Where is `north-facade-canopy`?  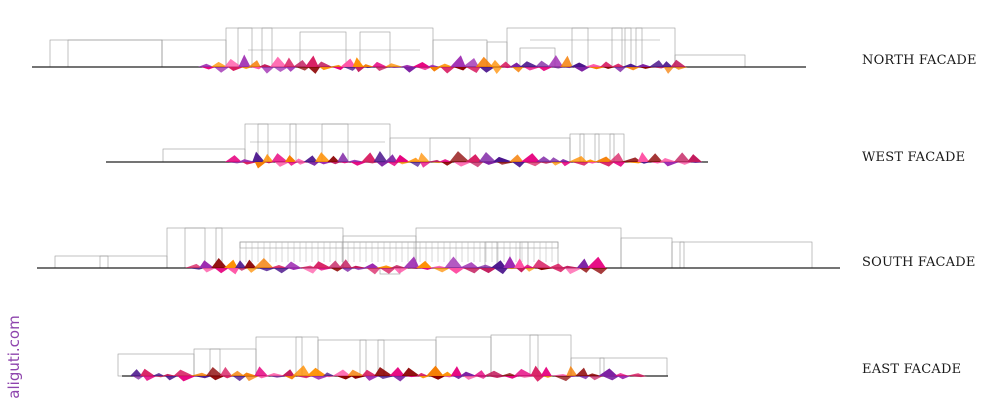
north-facade-canopy is located at coordinates (443, 64).